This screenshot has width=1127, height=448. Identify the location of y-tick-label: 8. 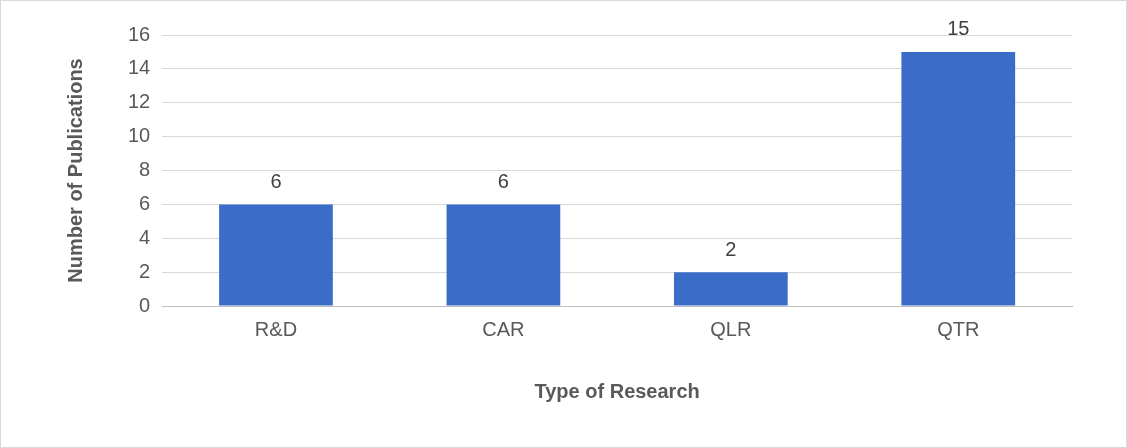
(145, 169).